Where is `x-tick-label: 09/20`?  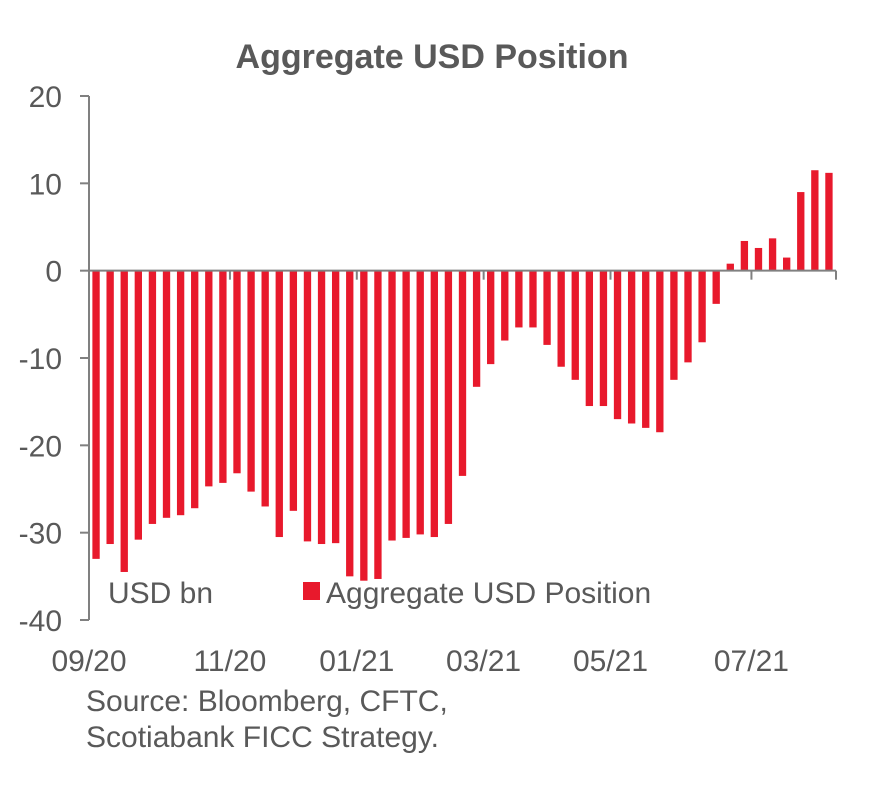
x-tick-label: 09/20 is located at coordinates (88, 661).